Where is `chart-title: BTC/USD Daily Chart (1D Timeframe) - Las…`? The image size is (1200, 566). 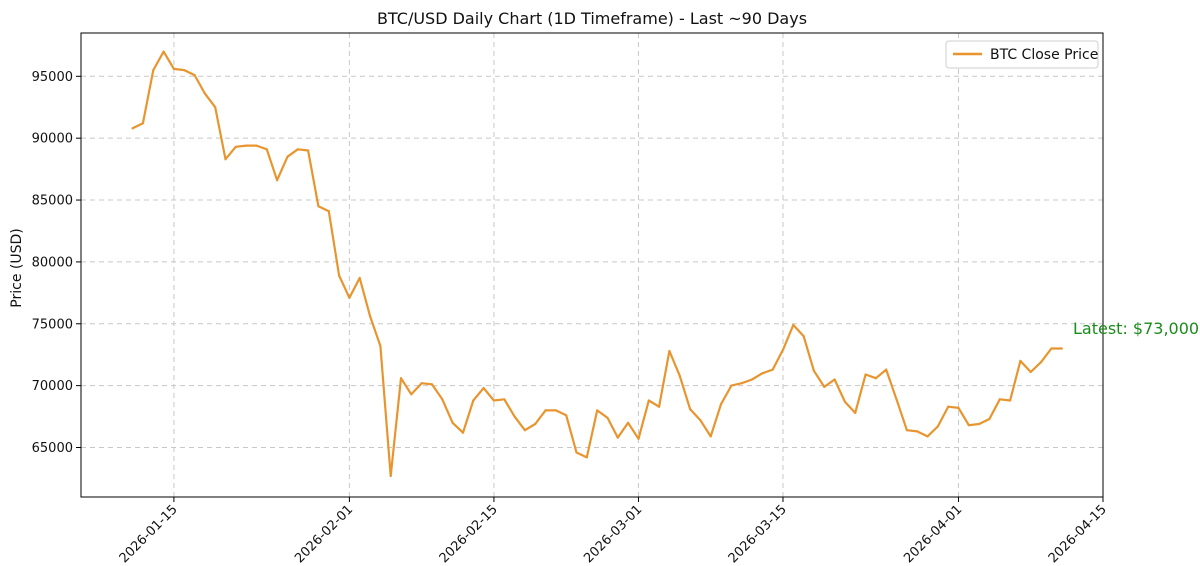 chart-title: BTC/USD Daily Chart (1D Timeframe) - Las… is located at coordinates (592, 18).